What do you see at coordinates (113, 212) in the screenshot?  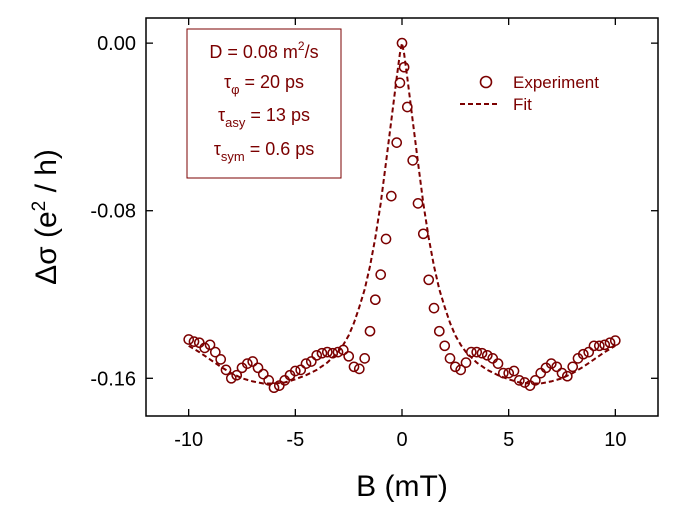 I see `y-tick-label: -0.08` at bounding box center [113, 212].